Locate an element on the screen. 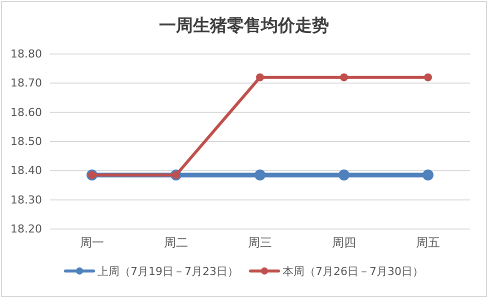  y-tick-label: 18.20 is located at coordinates (26, 229).